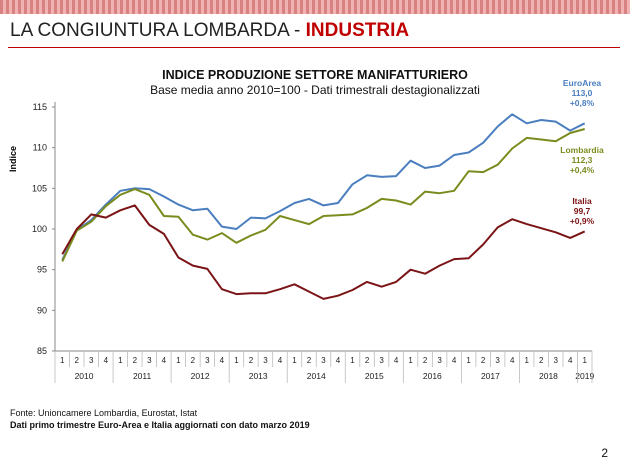 The image size is (630, 473). Describe the element at coordinates (40, 148) in the screenshot. I see `y-tick-label: 110` at that location.